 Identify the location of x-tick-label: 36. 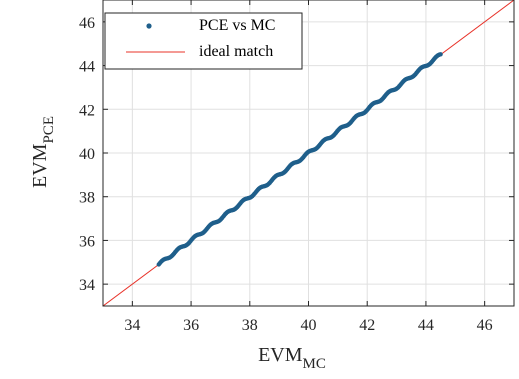
(191, 325).